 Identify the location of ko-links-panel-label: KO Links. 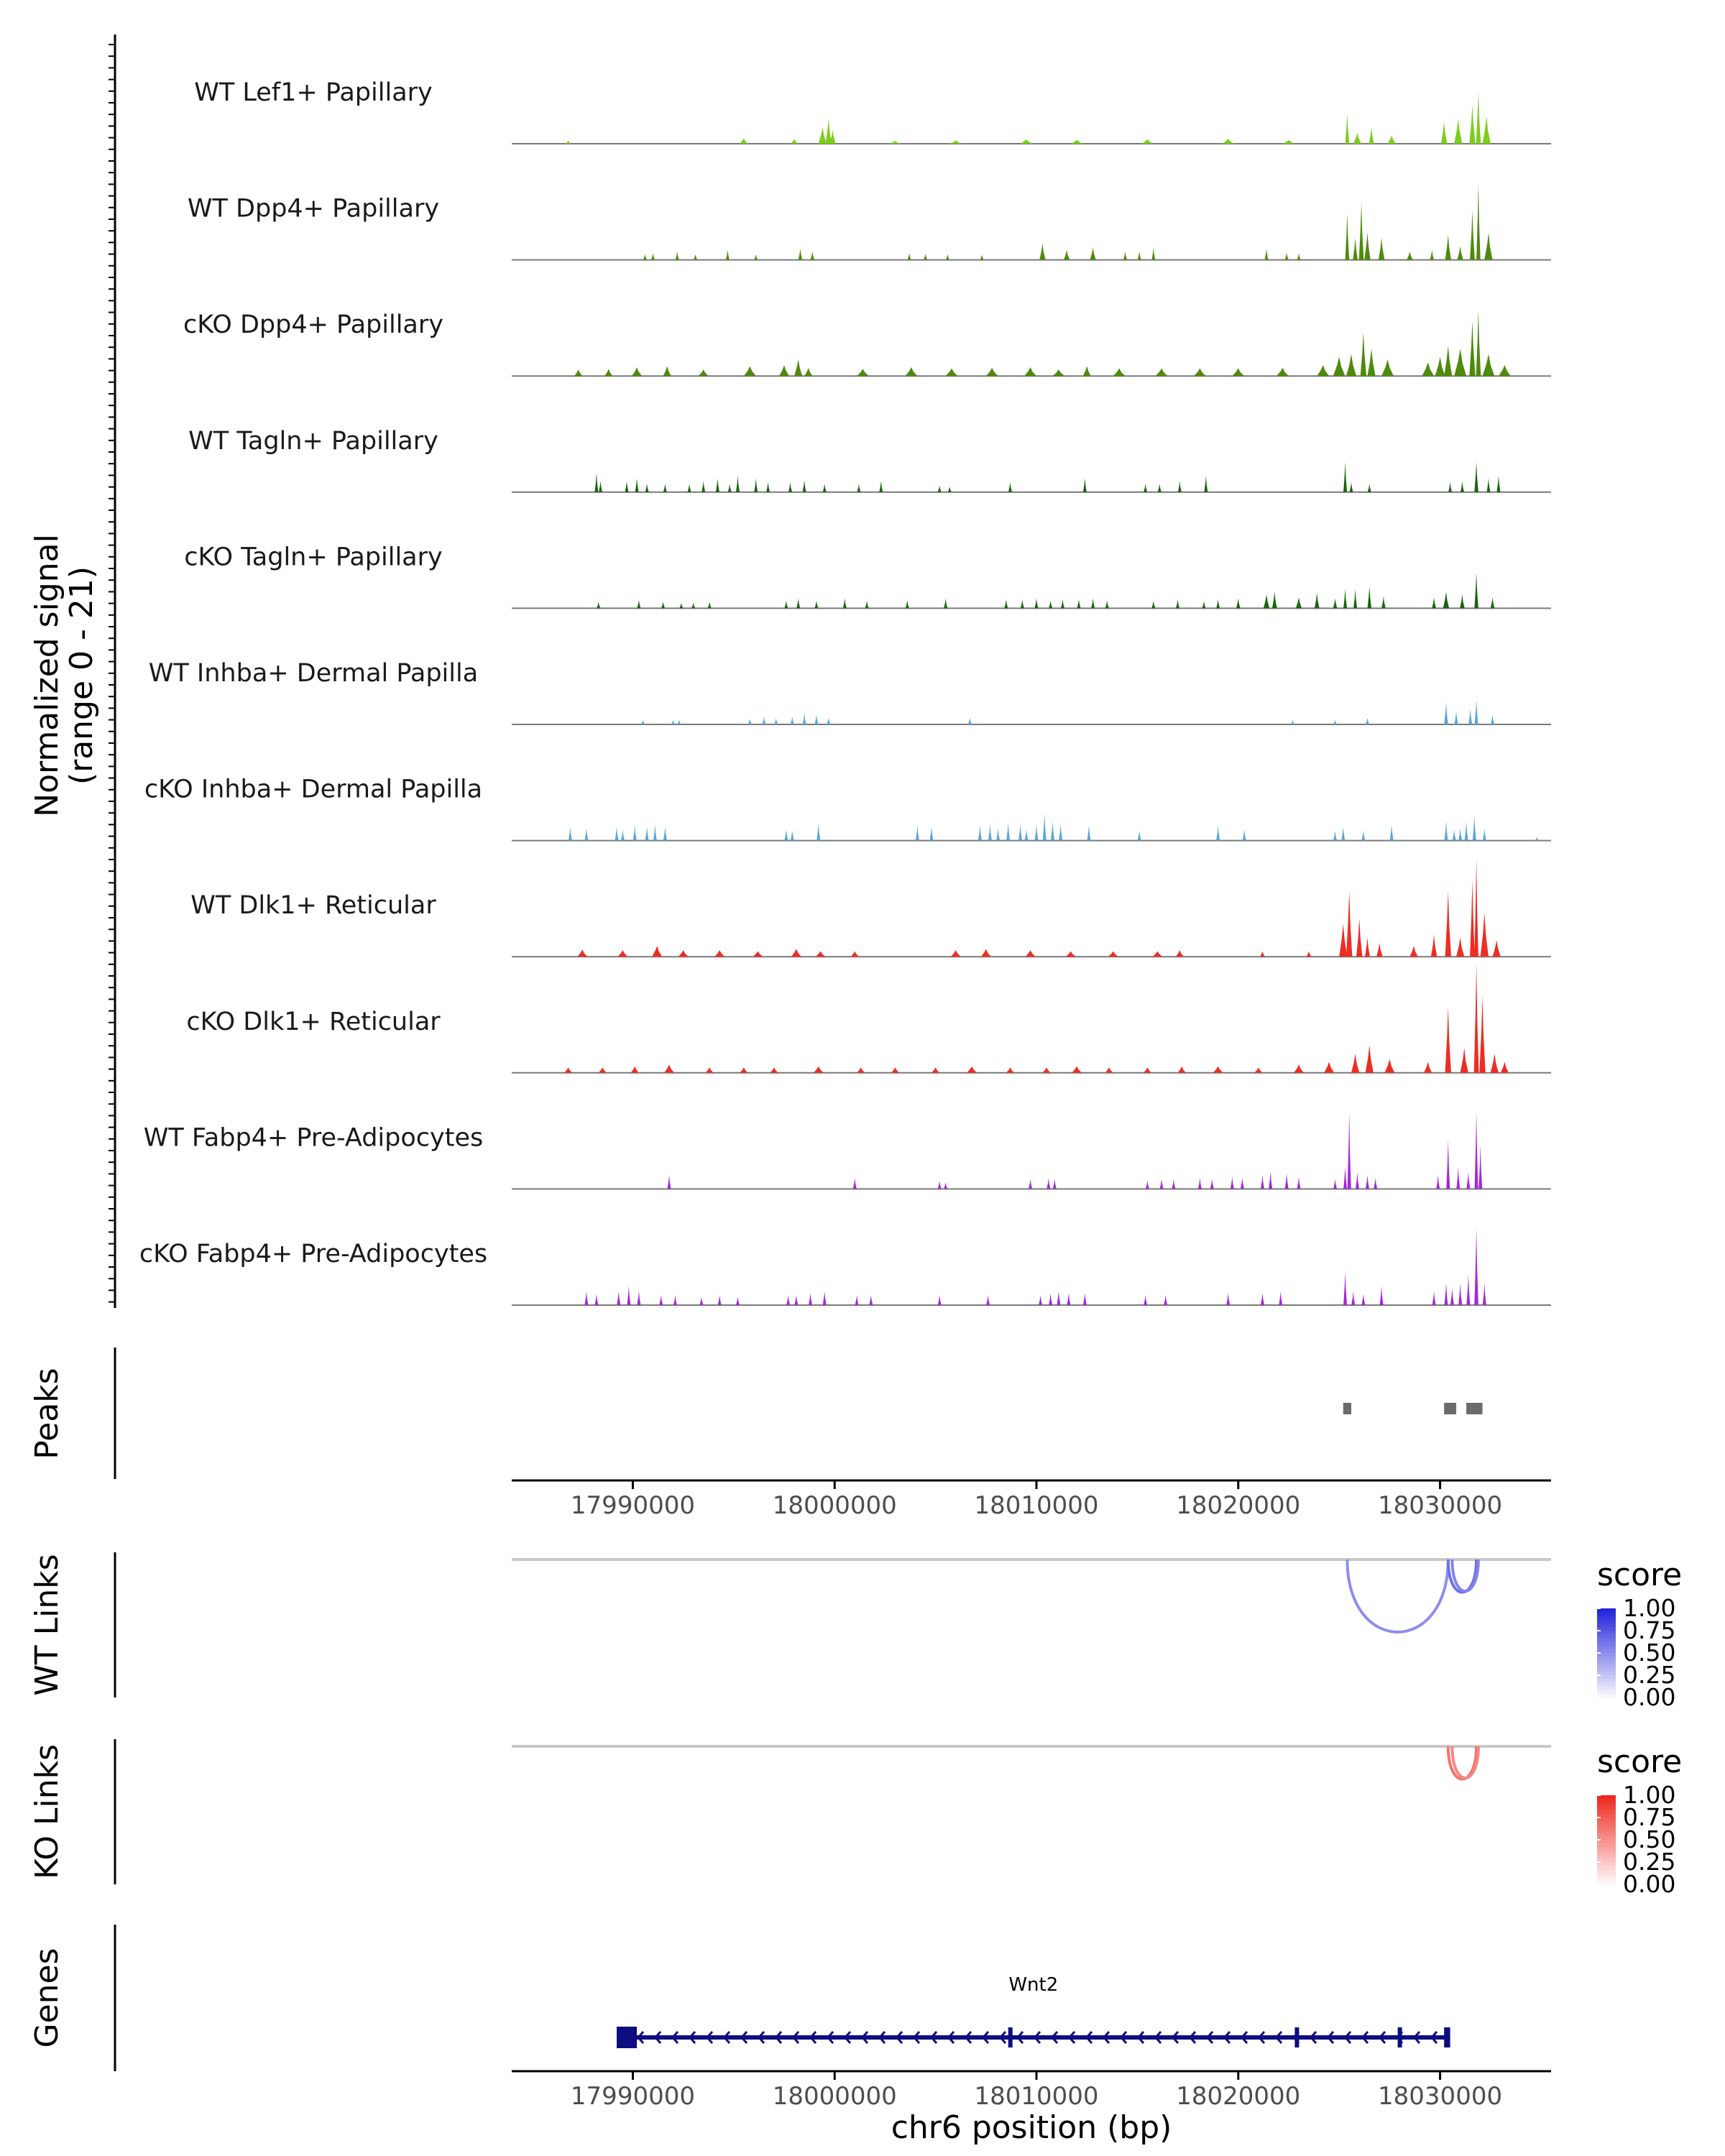
(47, 1811).